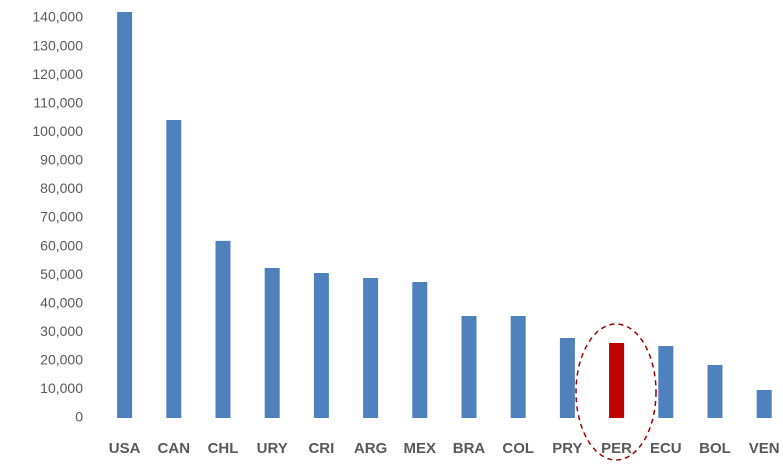  What do you see at coordinates (223, 448) in the screenshot?
I see `x-tick-label: CHL` at bounding box center [223, 448].